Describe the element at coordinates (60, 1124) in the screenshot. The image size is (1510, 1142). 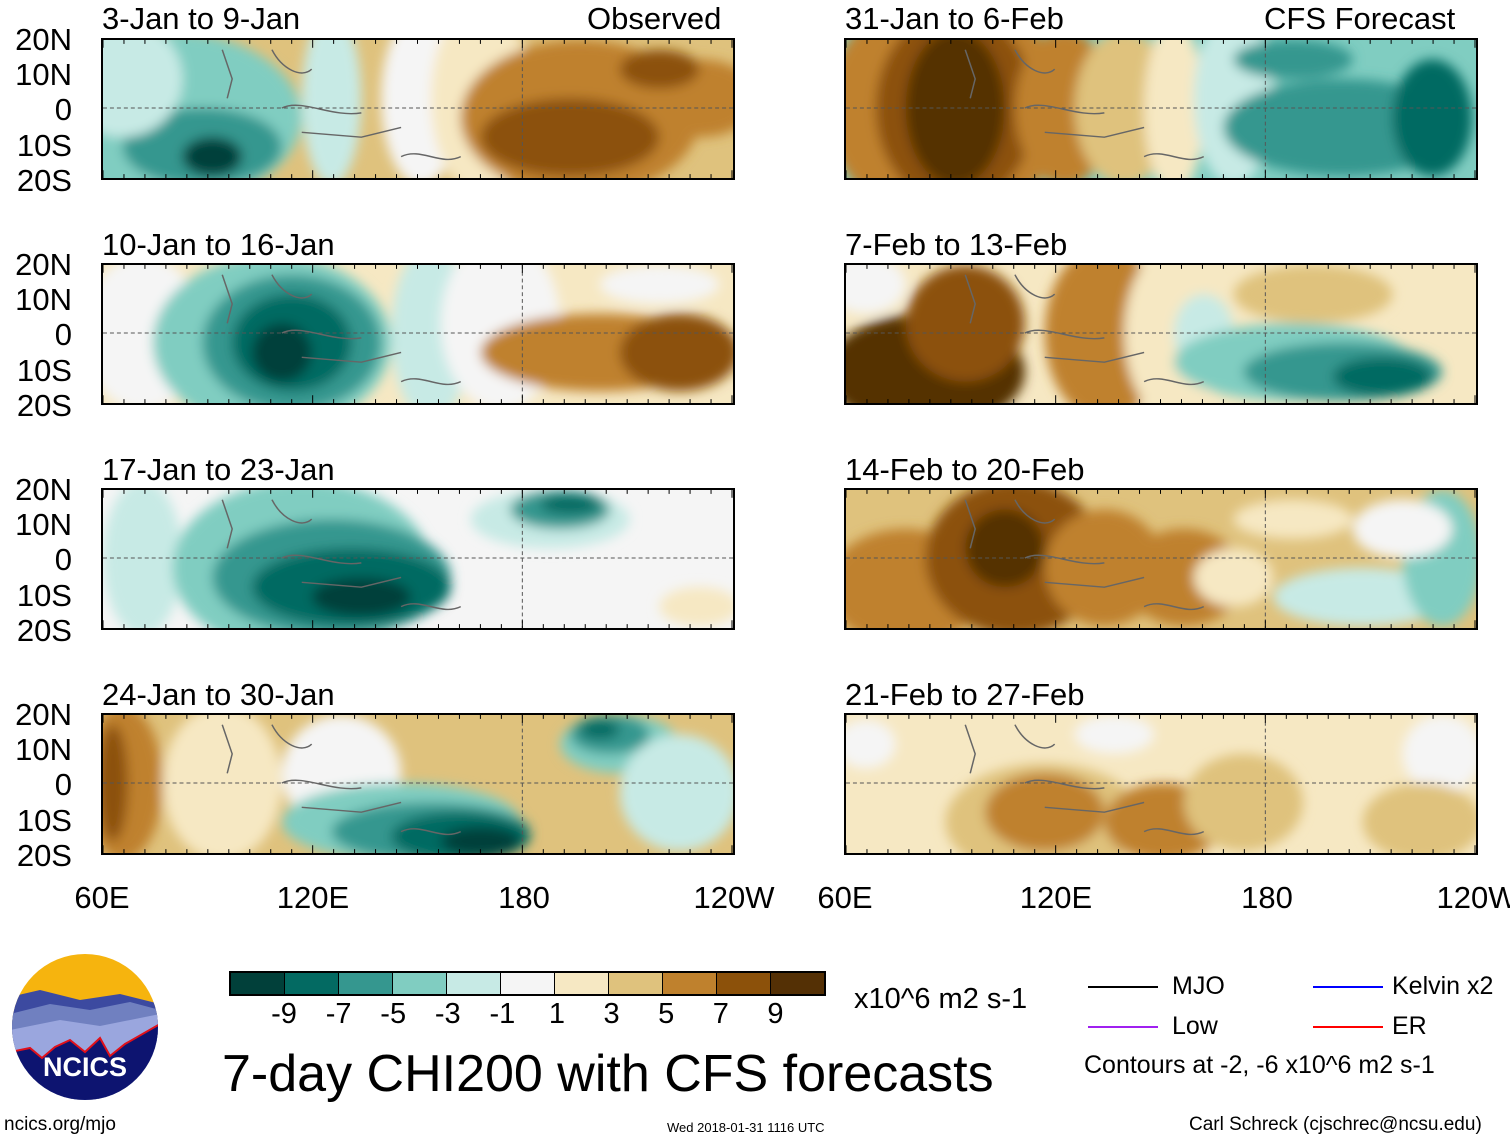
I see `site-url: ncics.org/mjo` at that location.